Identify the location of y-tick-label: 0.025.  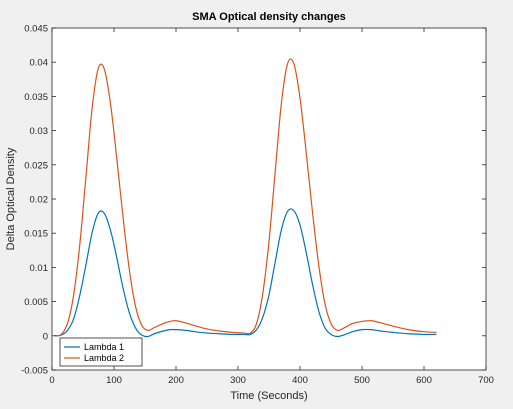
(36, 165).